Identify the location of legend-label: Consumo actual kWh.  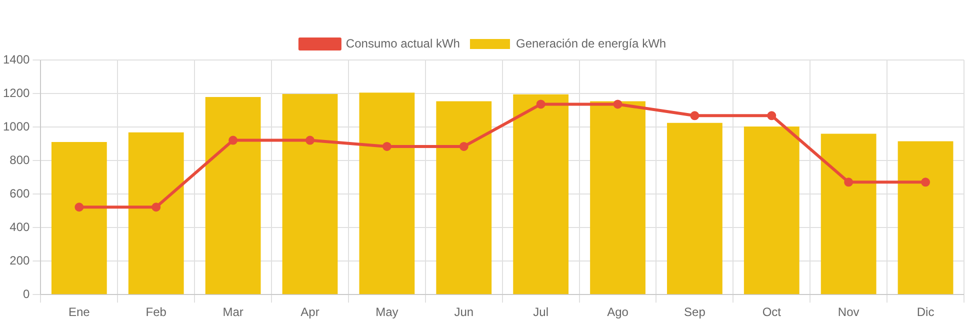
(403, 43).